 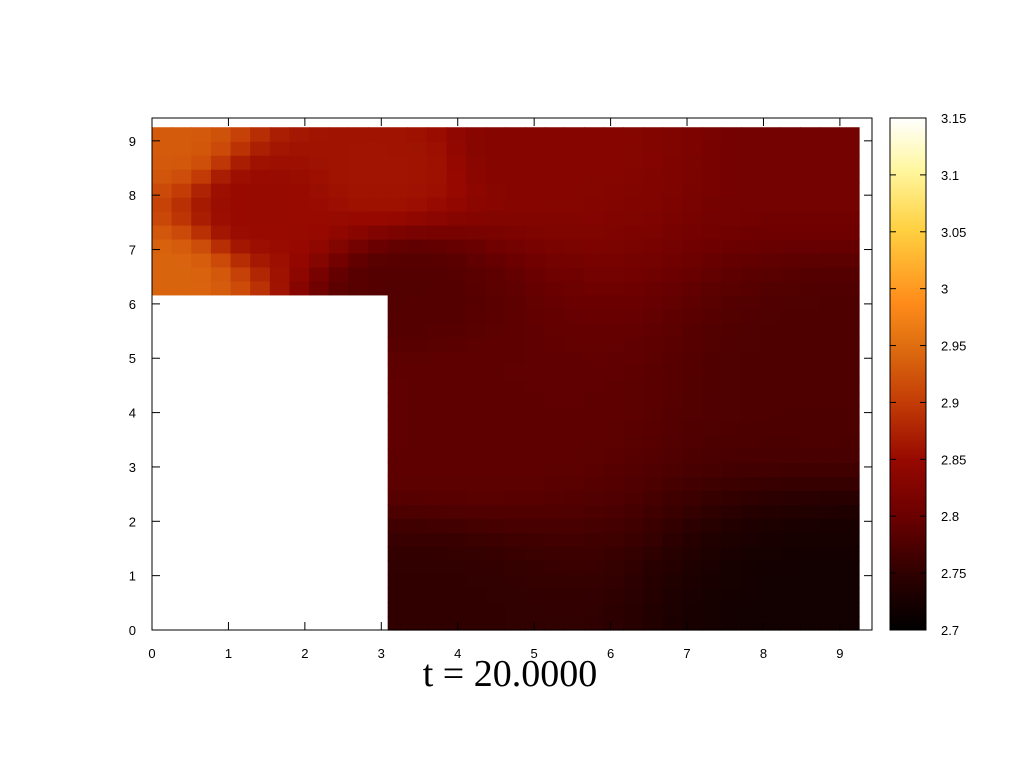 What do you see at coordinates (953, 232) in the screenshot?
I see `colorbar-tick-label: 3.05` at bounding box center [953, 232].